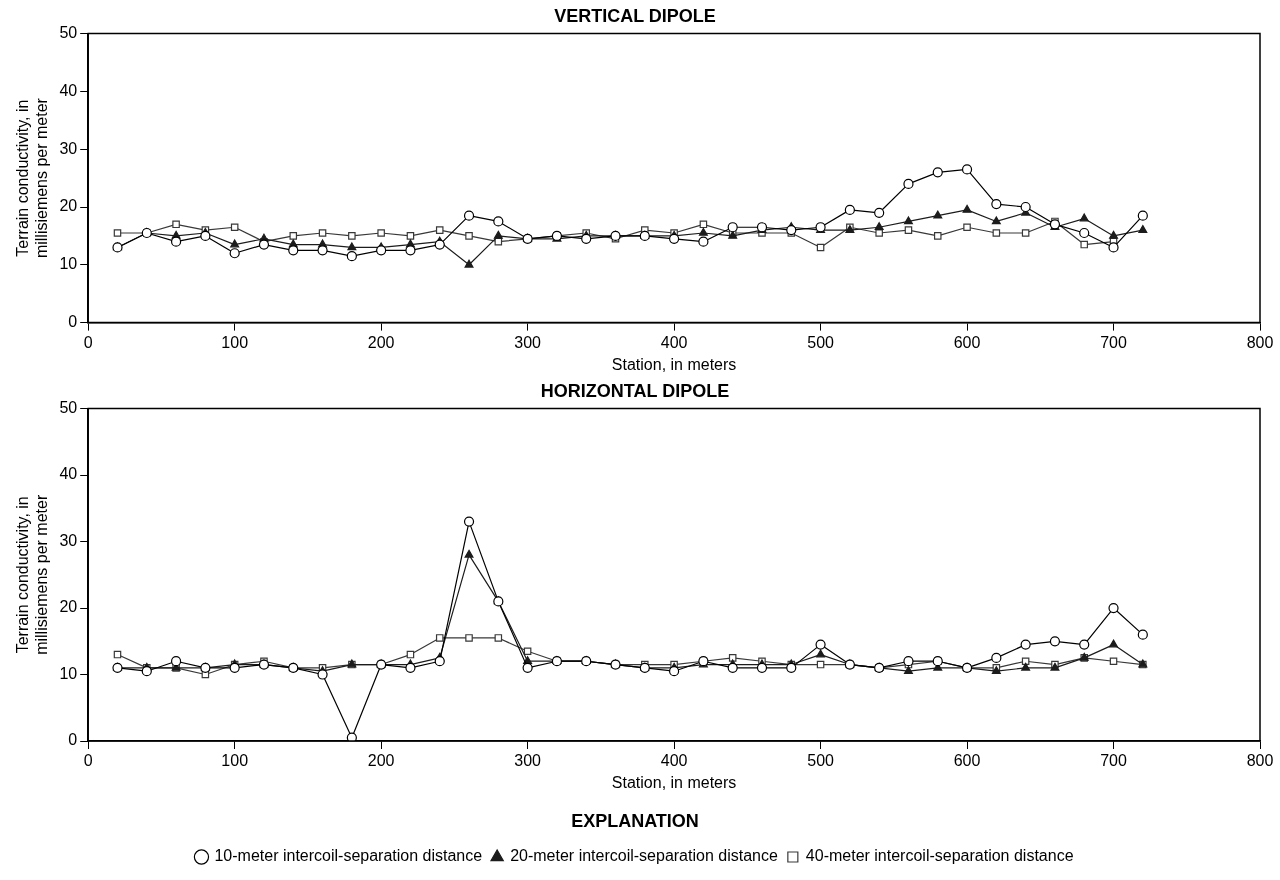  Describe the element at coordinates (939, 856) in the screenshot. I see `legend-label: 40-meter intercoil-separation distance` at that location.